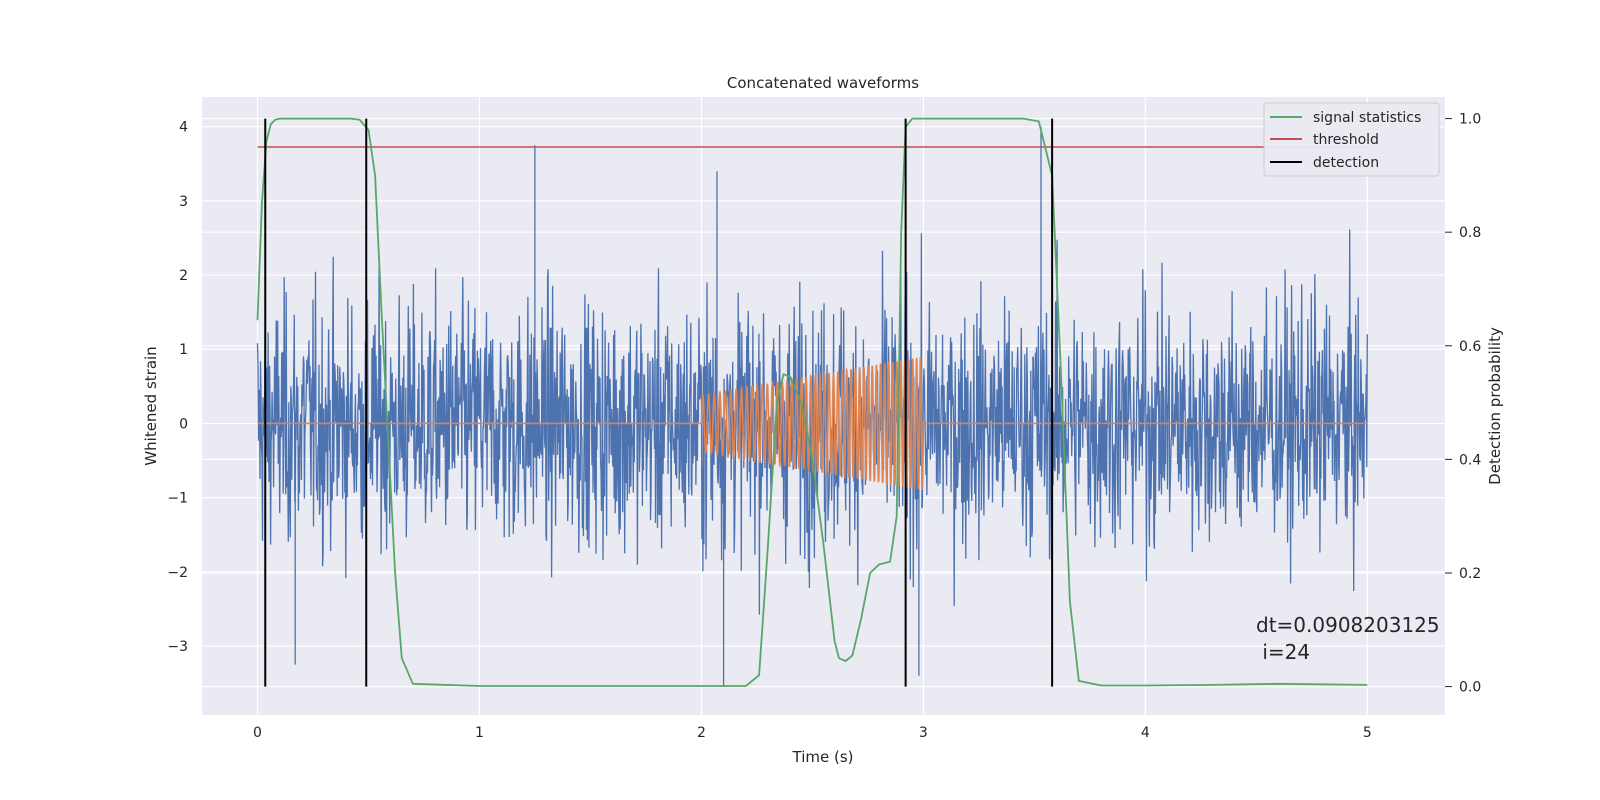 The image size is (1600, 800). What do you see at coordinates (1470, 233) in the screenshot?
I see `y-tick-label-right: 0.8` at bounding box center [1470, 233].